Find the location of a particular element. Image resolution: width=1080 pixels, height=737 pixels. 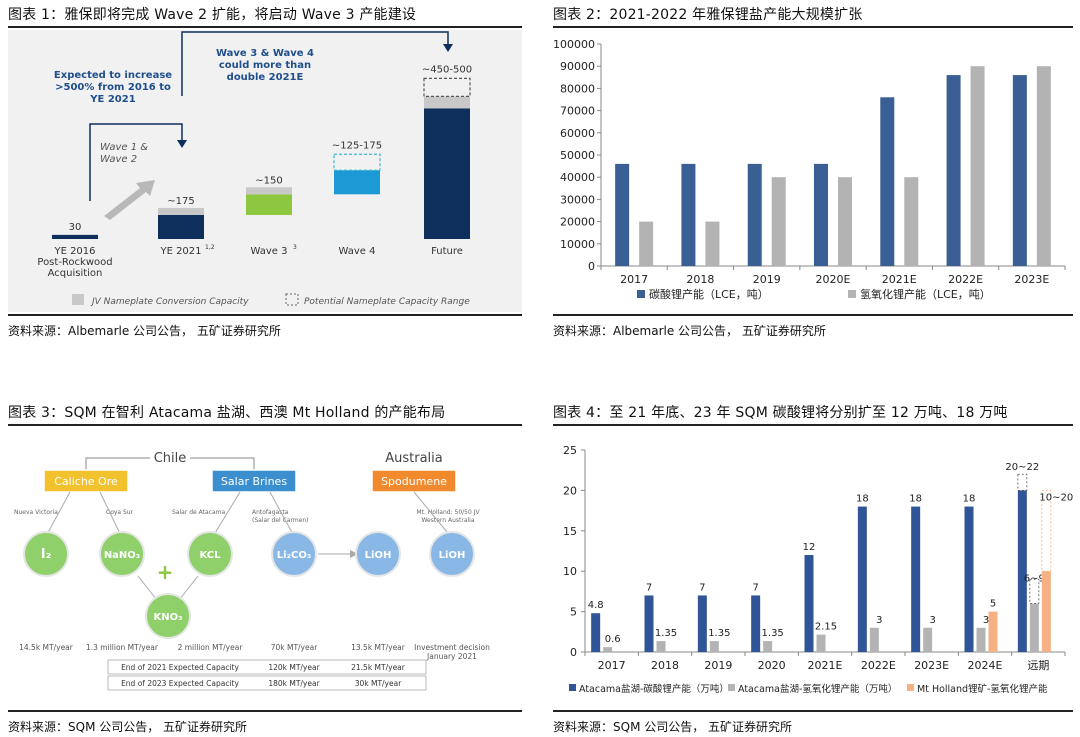

capacity-lioh: 30k MT/year is located at coordinates (378, 683).